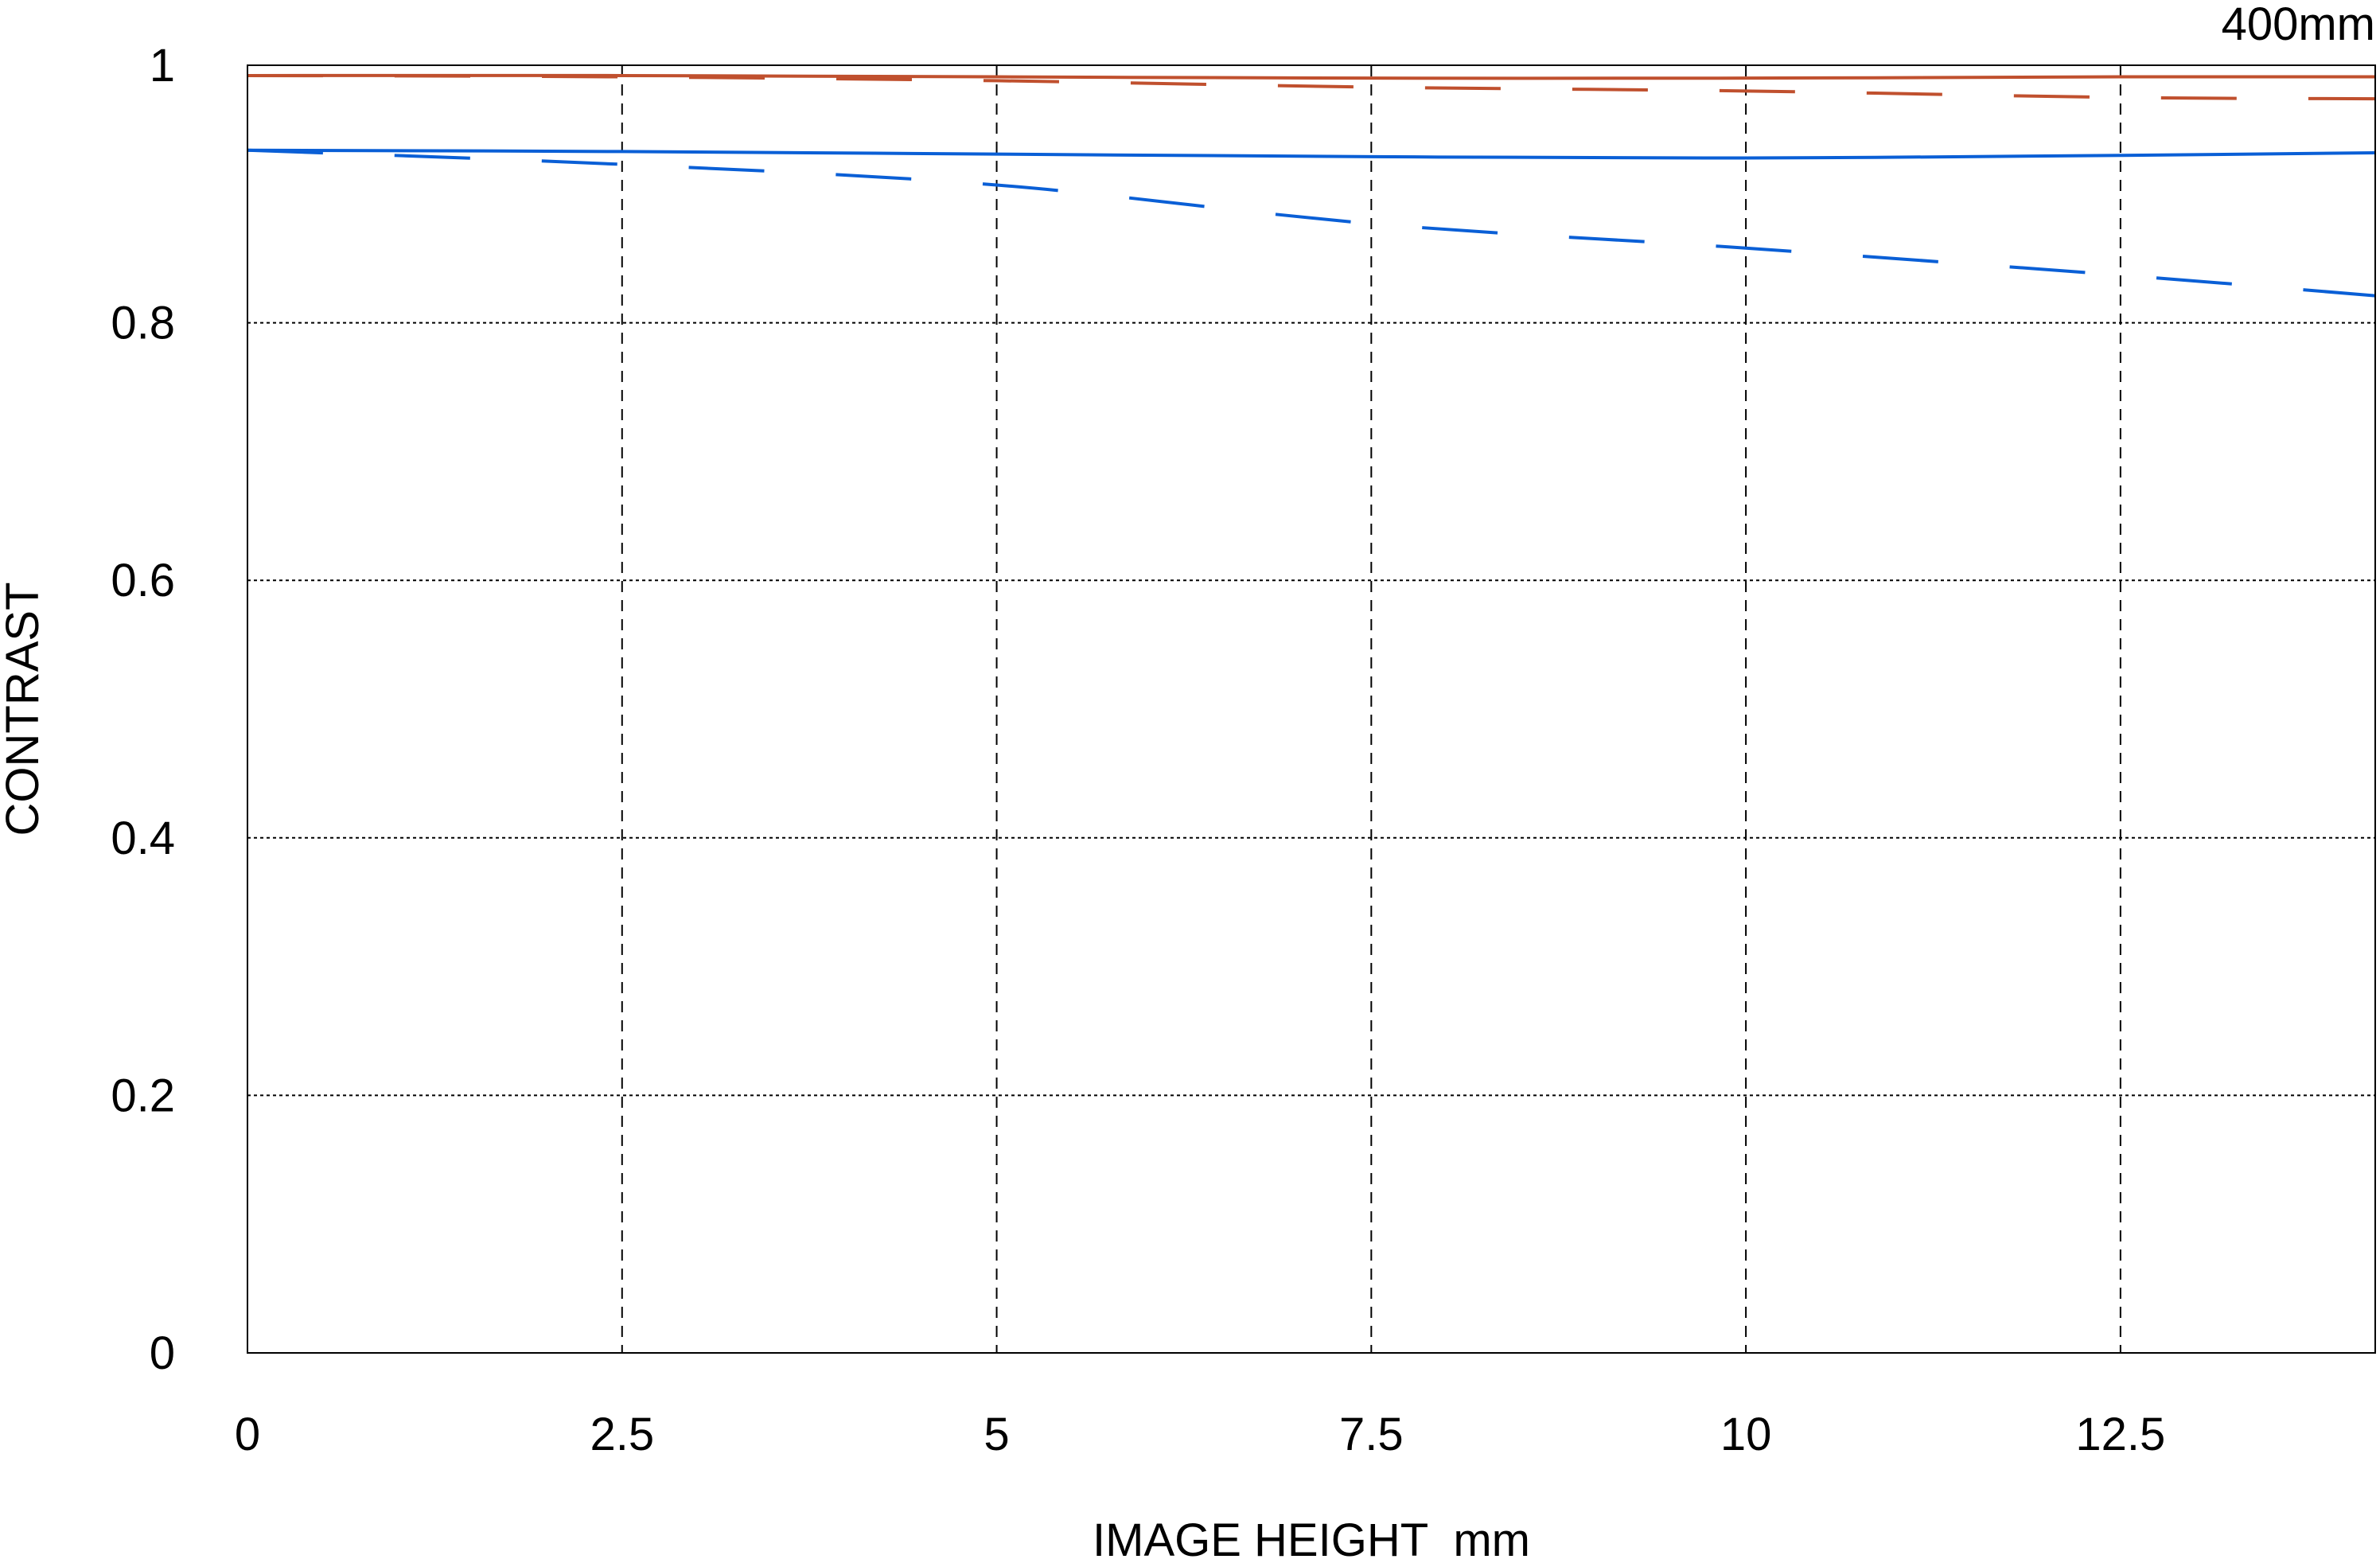 This screenshot has height=1563, width=2380. I want to click on x-axis-label: IMAGE HEIGHT mm, so click(1311, 1538).